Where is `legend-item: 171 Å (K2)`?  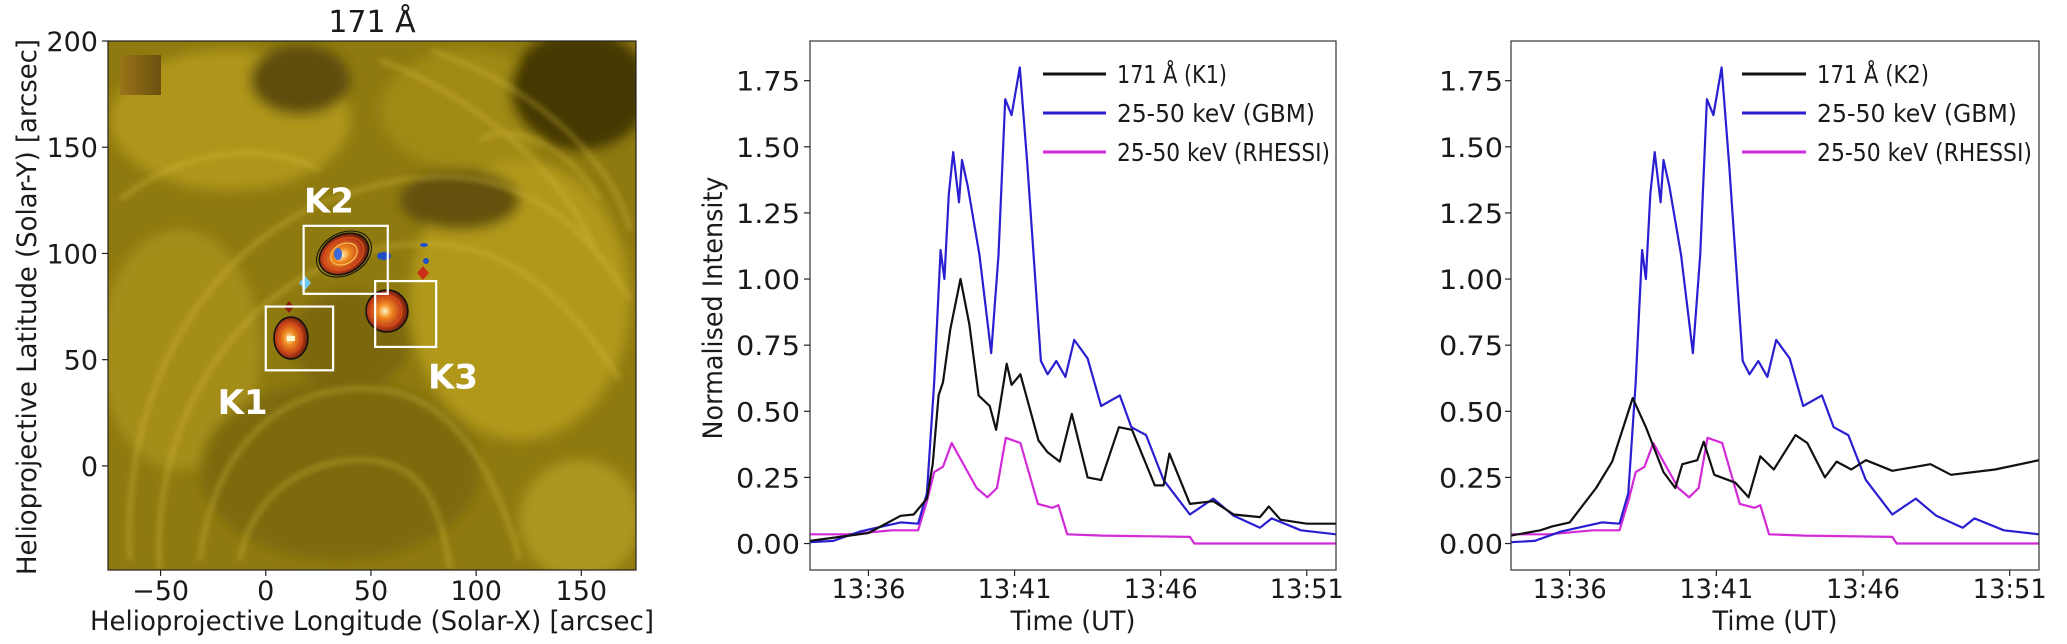 legend-item: 171 Å (K2) is located at coordinates (1835, 74).